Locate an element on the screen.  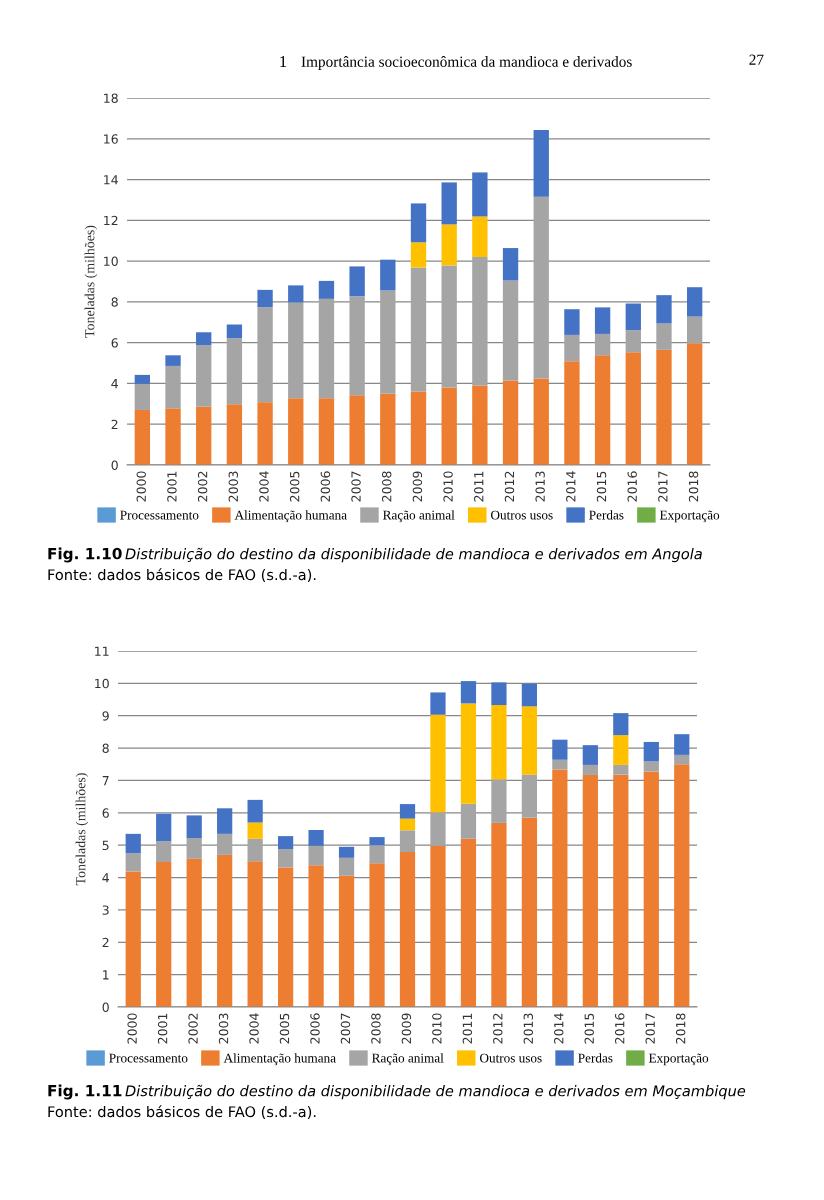
x-tick-label: 2009 is located at coordinates (406, 1028).